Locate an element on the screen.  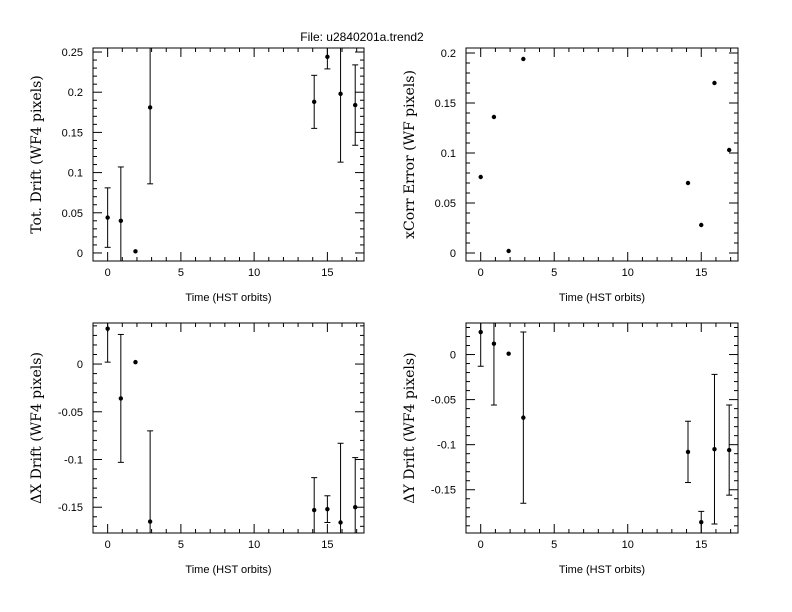
y-axis-label: xCorr Error (WF pixels) is located at coordinates (410, 154).